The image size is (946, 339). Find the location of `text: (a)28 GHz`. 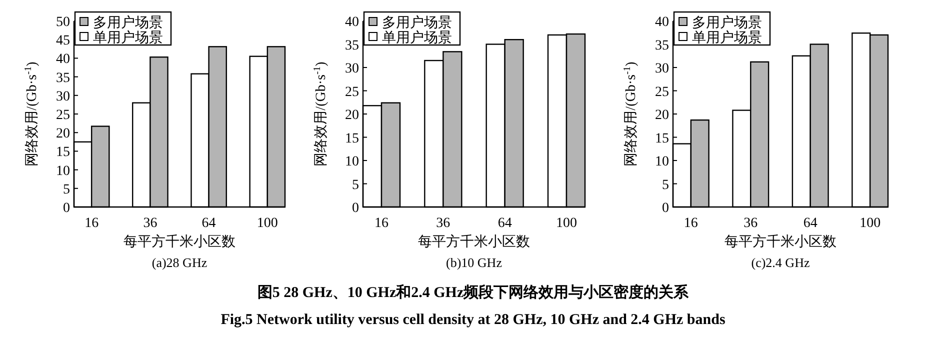

text: (a)28 GHz is located at coordinates (180, 262).